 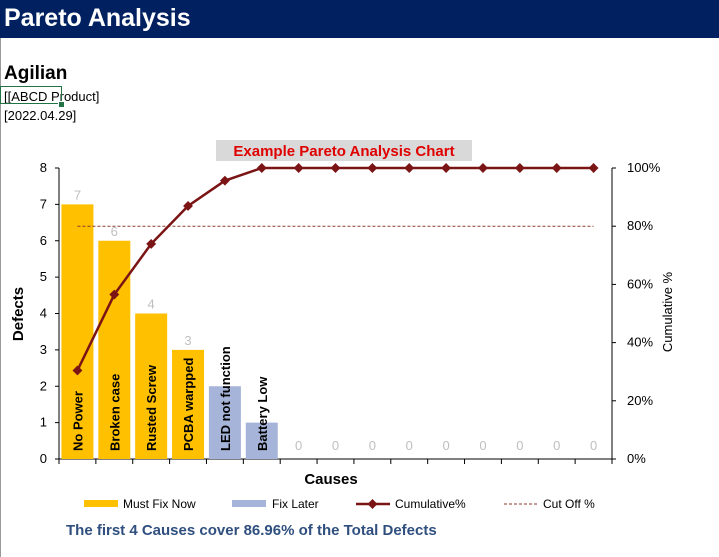 What do you see at coordinates (18, 314) in the screenshot?
I see `y-axis-title: Defects` at bounding box center [18, 314].